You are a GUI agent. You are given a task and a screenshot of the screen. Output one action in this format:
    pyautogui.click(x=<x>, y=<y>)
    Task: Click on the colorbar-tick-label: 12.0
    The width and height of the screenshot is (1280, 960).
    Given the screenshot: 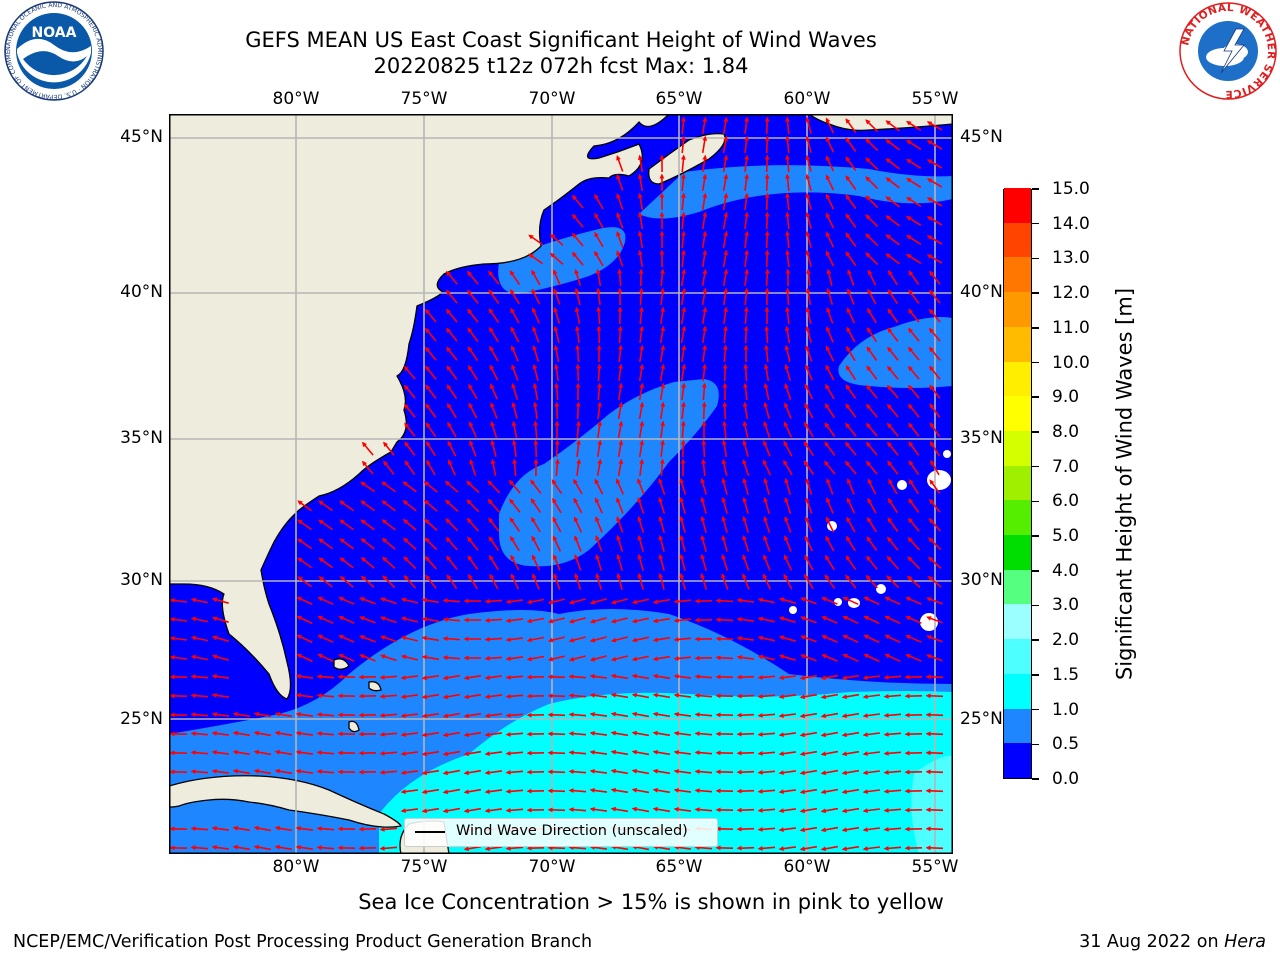 What is the action you would take?
    pyautogui.click(x=1071, y=293)
    